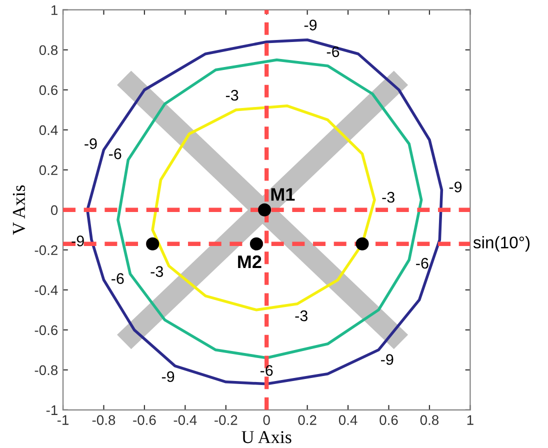  Describe the element at coordinates (54, 210) in the screenshot. I see `y-tick-label: 0` at that location.